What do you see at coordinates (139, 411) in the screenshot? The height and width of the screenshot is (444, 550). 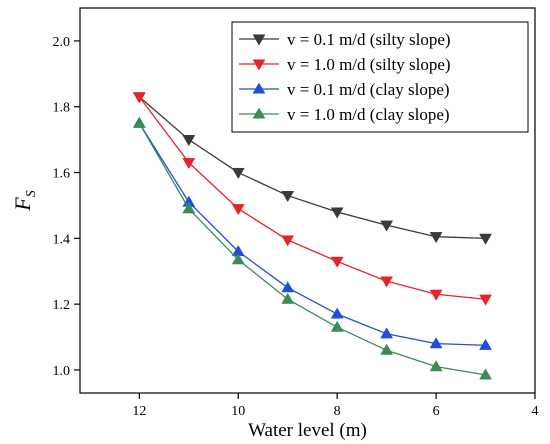 I see `x-tick-label: 12` at bounding box center [139, 411].